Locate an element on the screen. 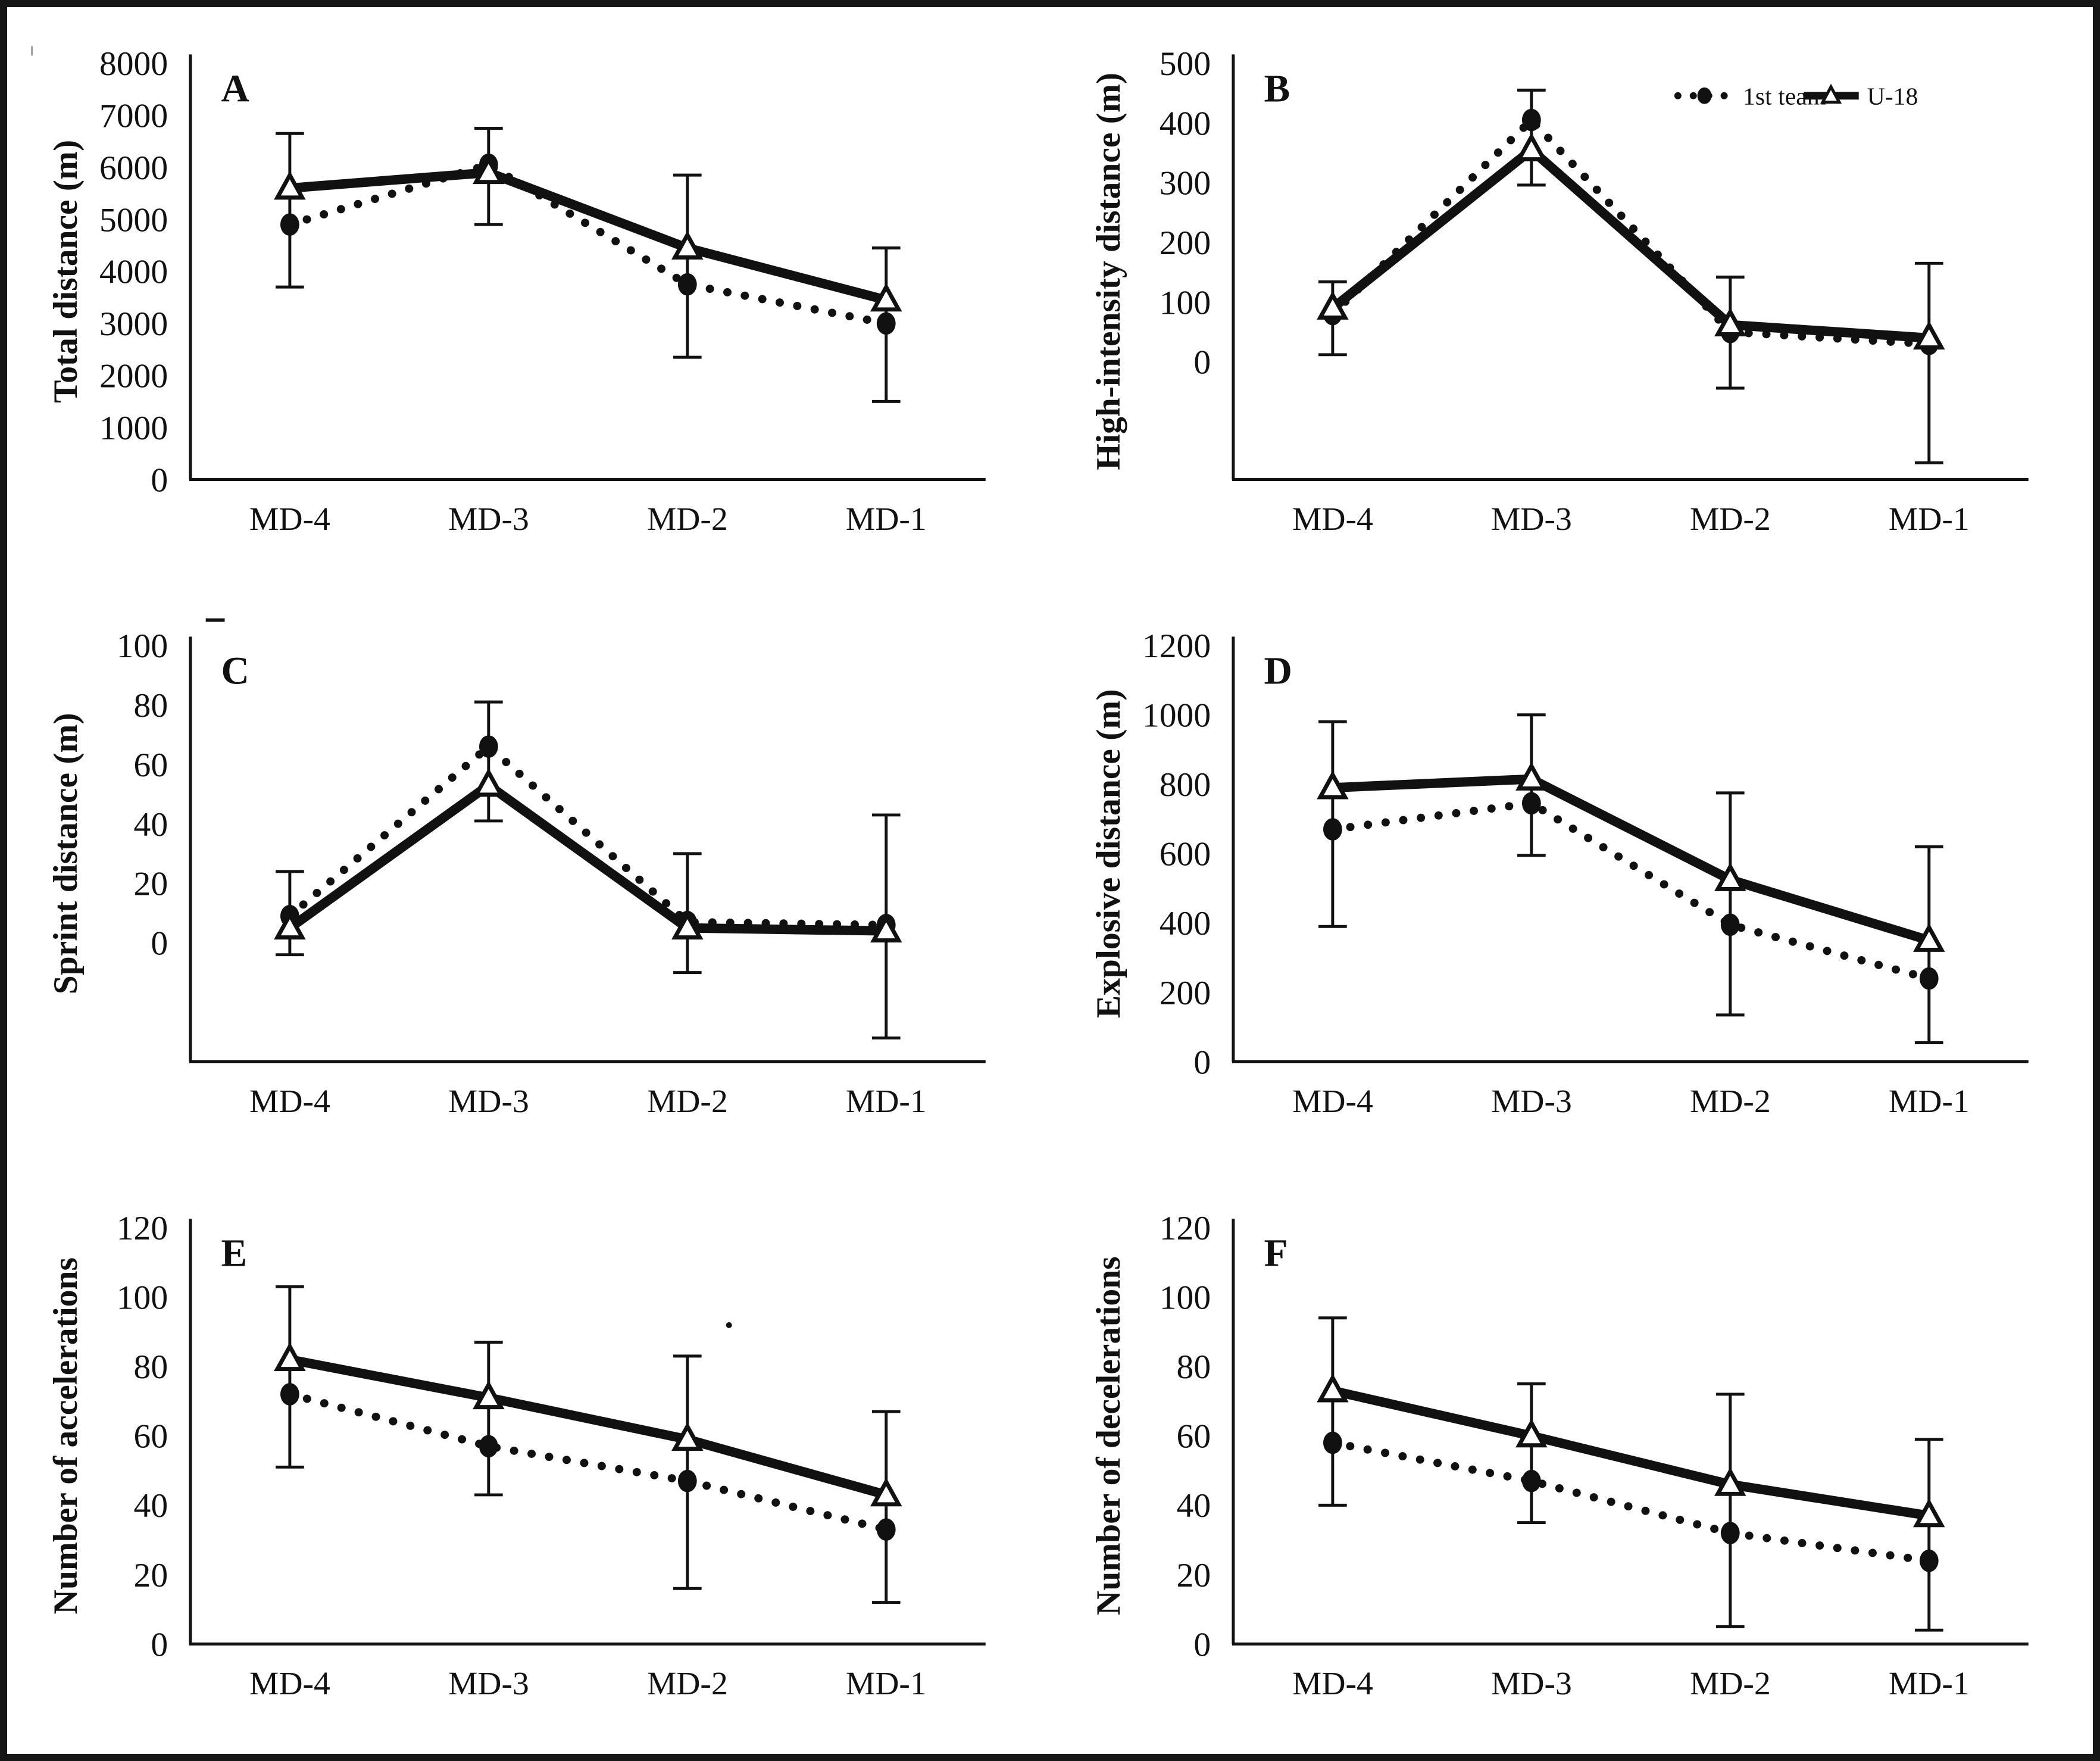 The width and height of the screenshot is (2100, 1761). legend-first-team-marker-circle is located at coordinates (1704, 96).